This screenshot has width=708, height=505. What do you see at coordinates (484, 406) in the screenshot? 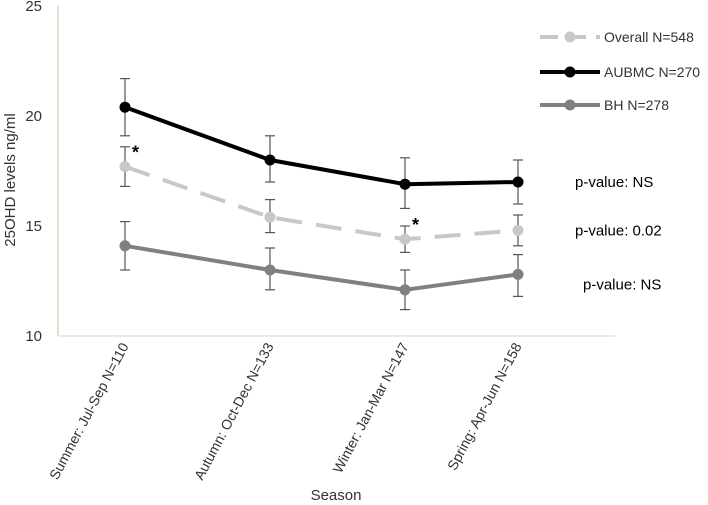
I see `x-tick-label: Spring: Apr-Jun N=158` at bounding box center [484, 406].